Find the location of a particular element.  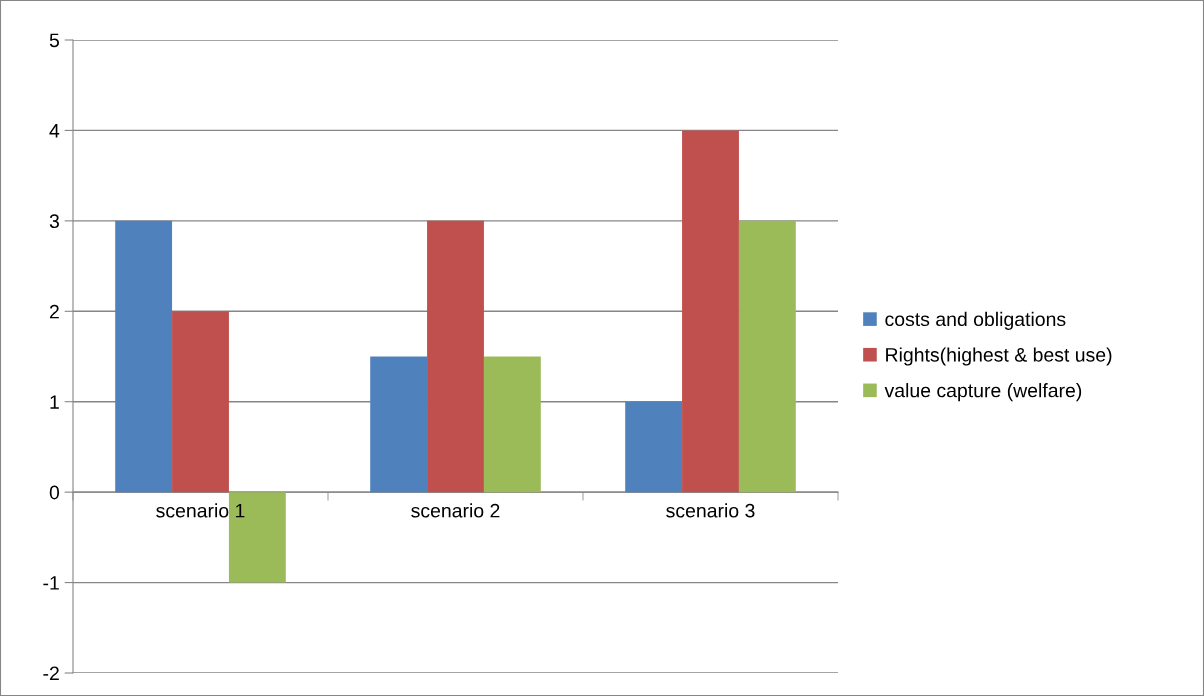

legend-label: value capture (welfare) is located at coordinates (983, 392).